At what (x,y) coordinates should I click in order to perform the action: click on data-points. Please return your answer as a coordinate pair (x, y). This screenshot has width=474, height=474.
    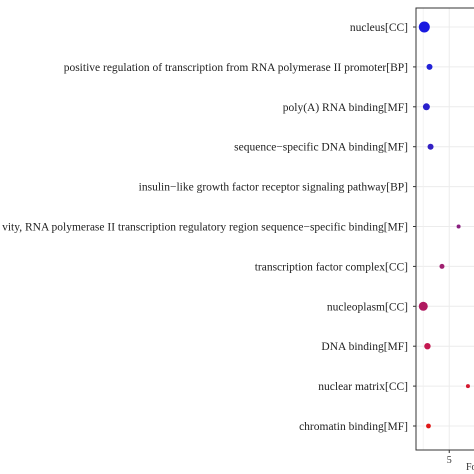
    Looking at the image, I should click on (444, 225).